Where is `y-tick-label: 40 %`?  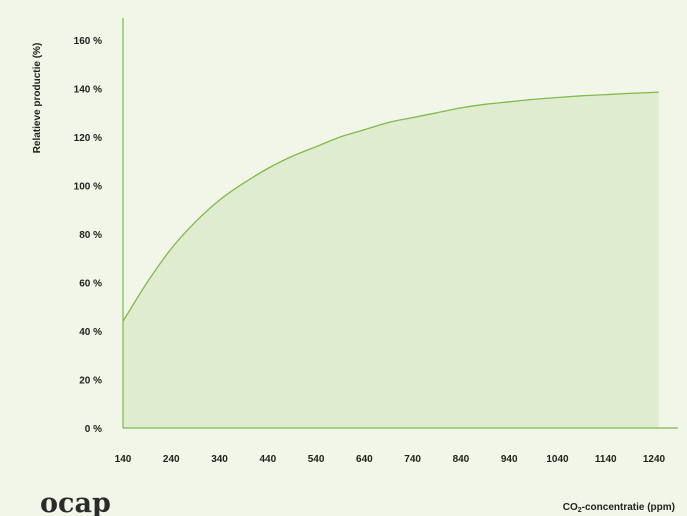
y-tick-label: 40 % is located at coordinates (90, 332).